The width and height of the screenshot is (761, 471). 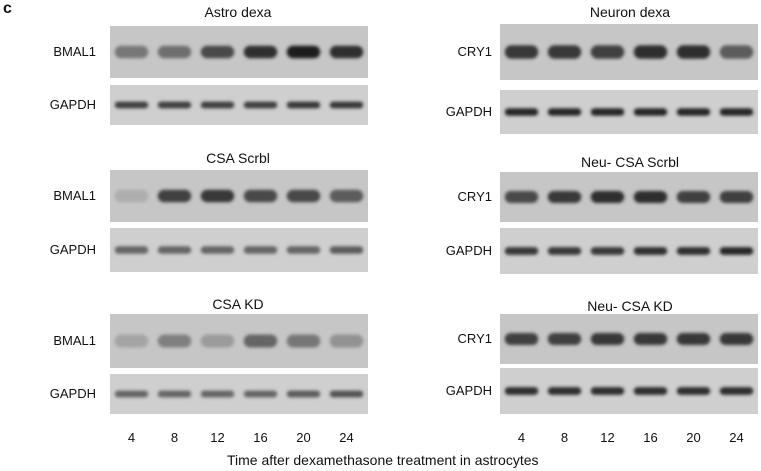 What do you see at coordinates (521, 437) in the screenshot?
I see `time-point-label-right: 4` at bounding box center [521, 437].